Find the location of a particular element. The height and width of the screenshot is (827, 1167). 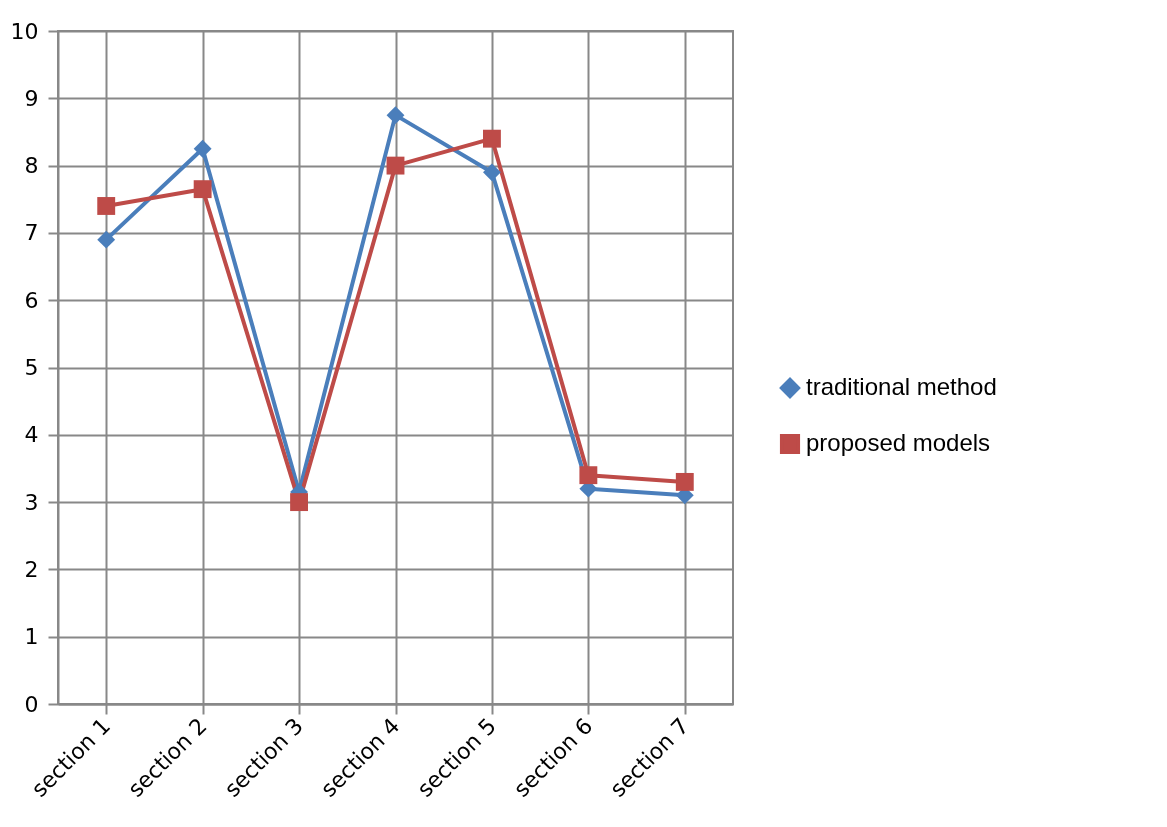

y-tick-label: 6 is located at coordinates (31, 300).